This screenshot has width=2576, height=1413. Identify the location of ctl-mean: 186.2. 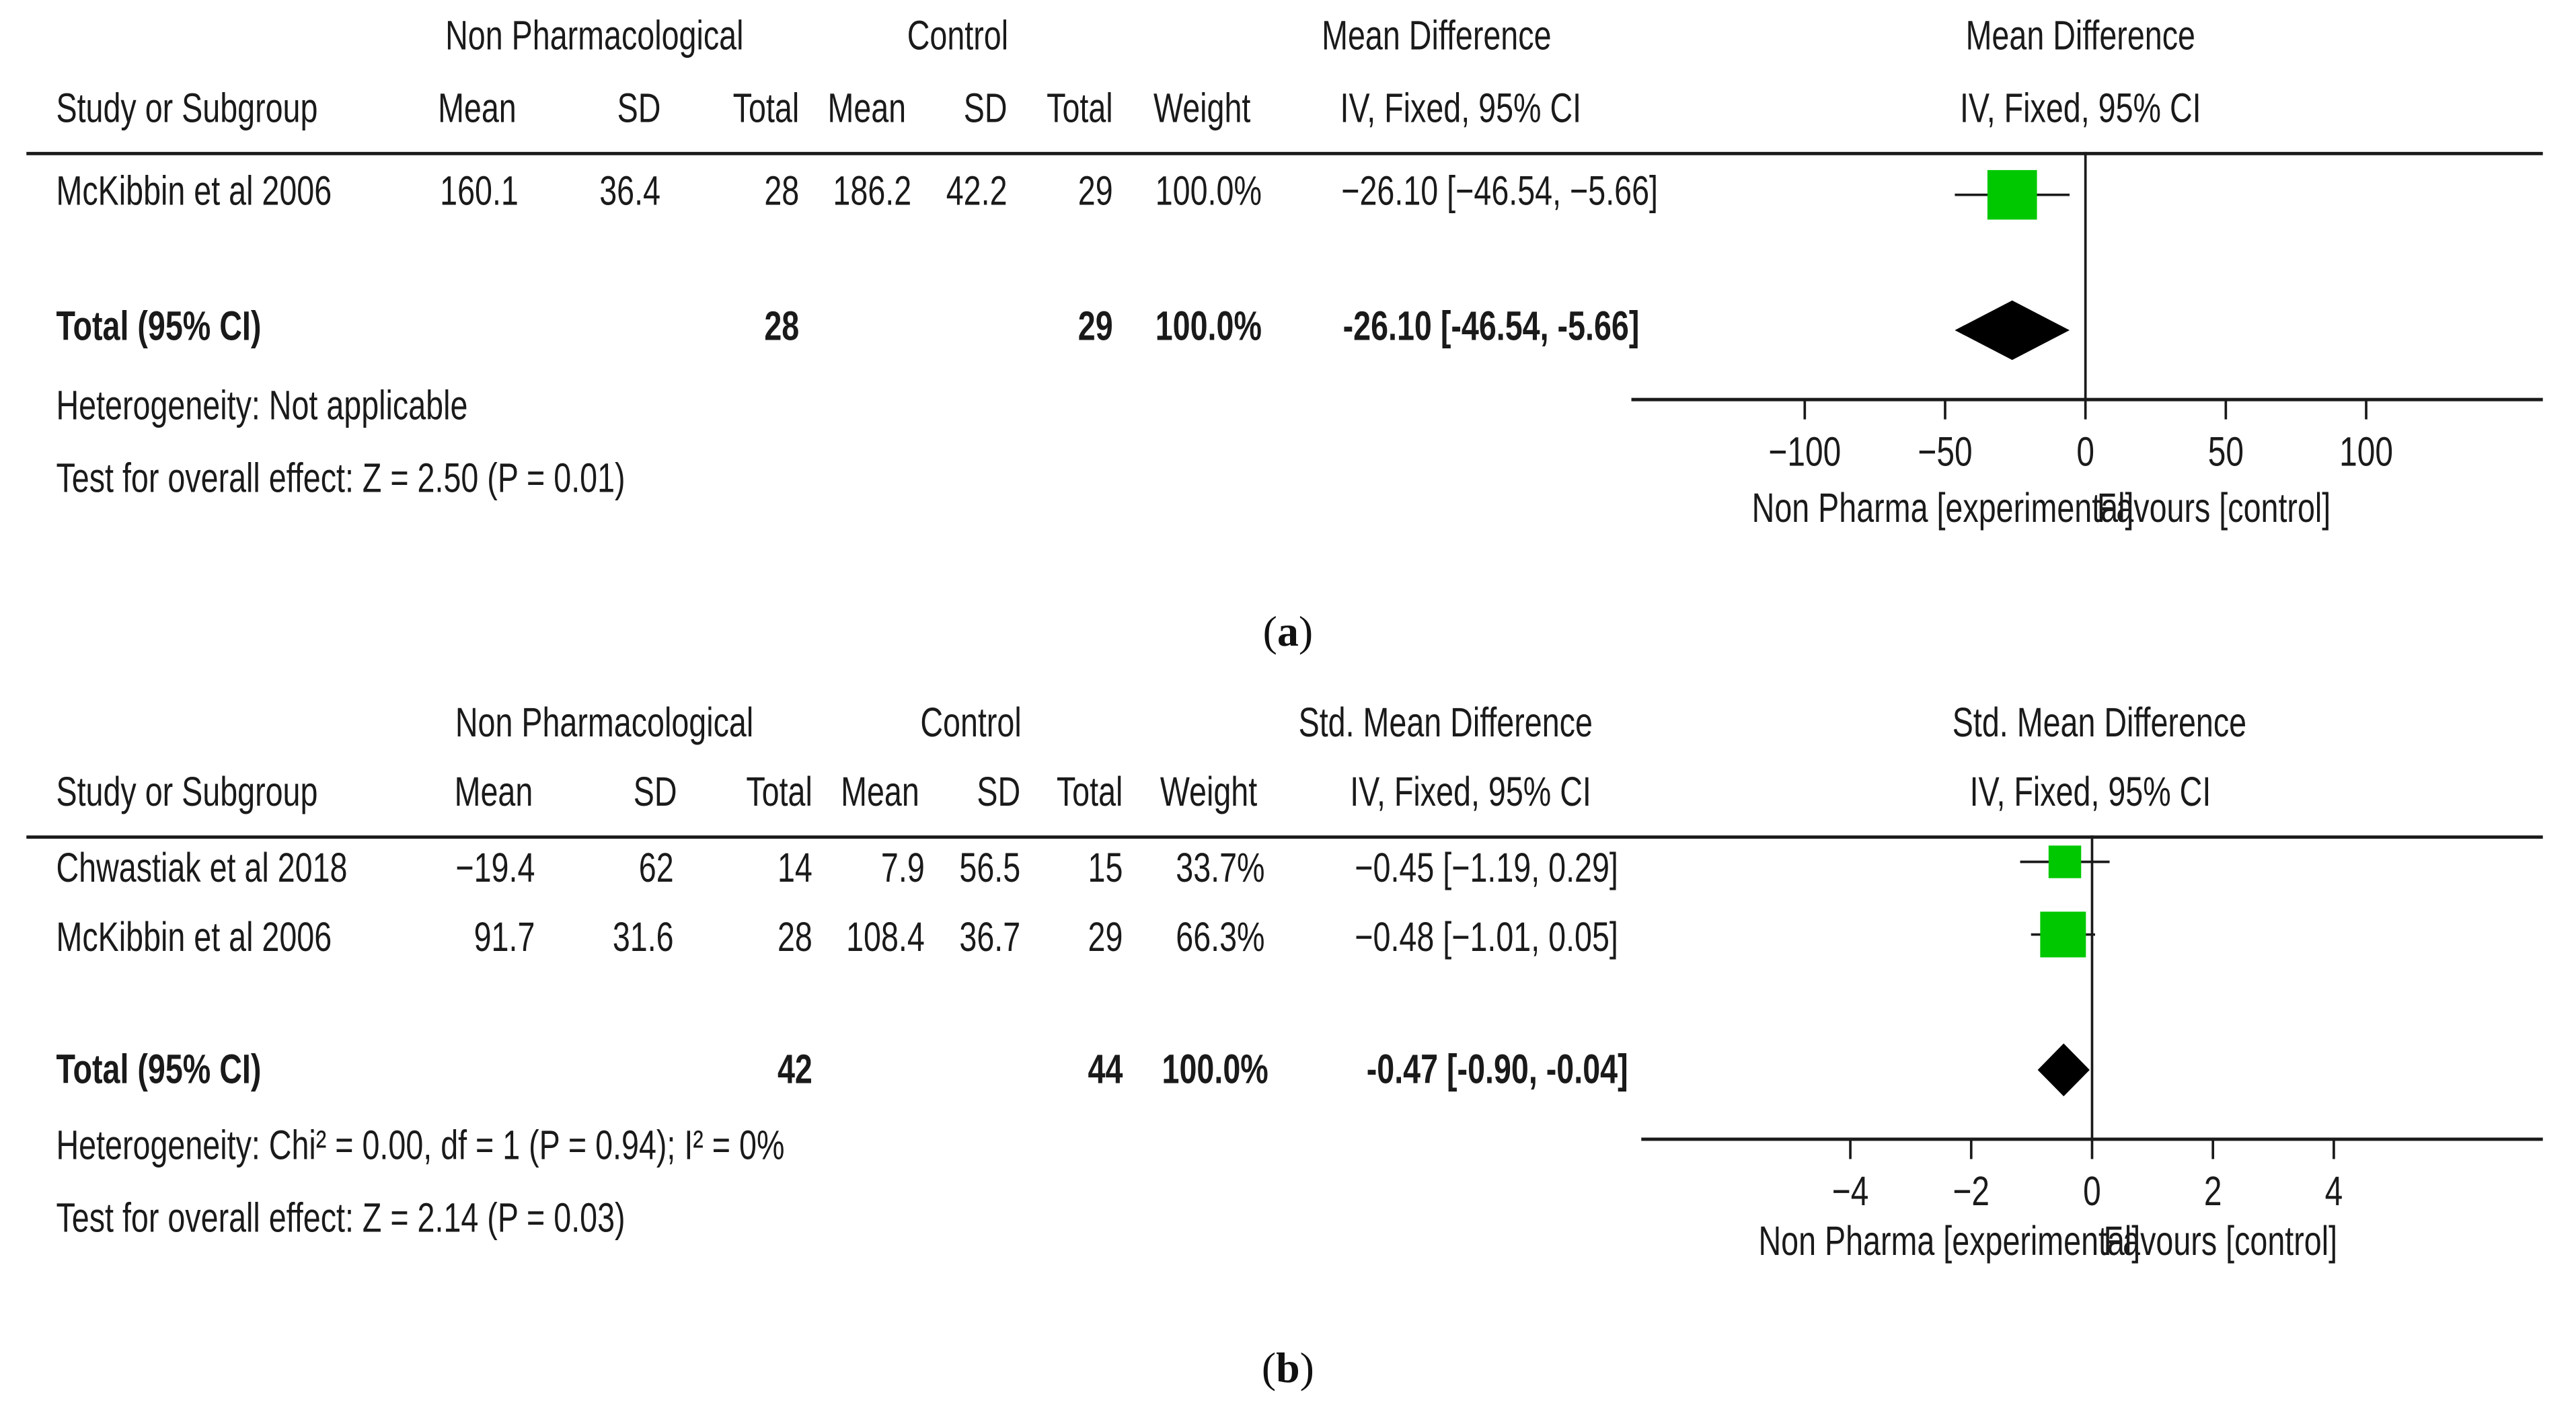
(872, 191).